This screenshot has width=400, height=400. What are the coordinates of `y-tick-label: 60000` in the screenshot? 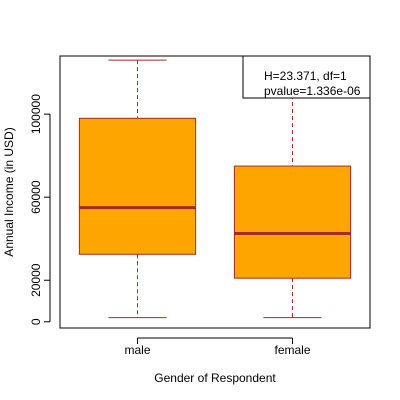 It's located at (36, 197).